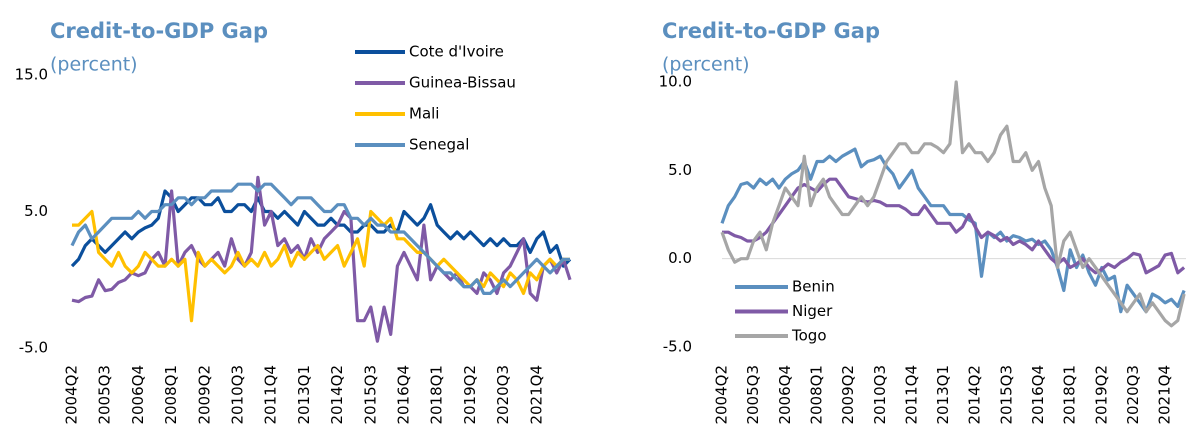 Image resolution: width=1188 pixels, height=435 pixels. What do you see at coordinates (675, 82) in the screenshot?
I see `y-tick-label: 10.0` at bounding box center [675, 82].